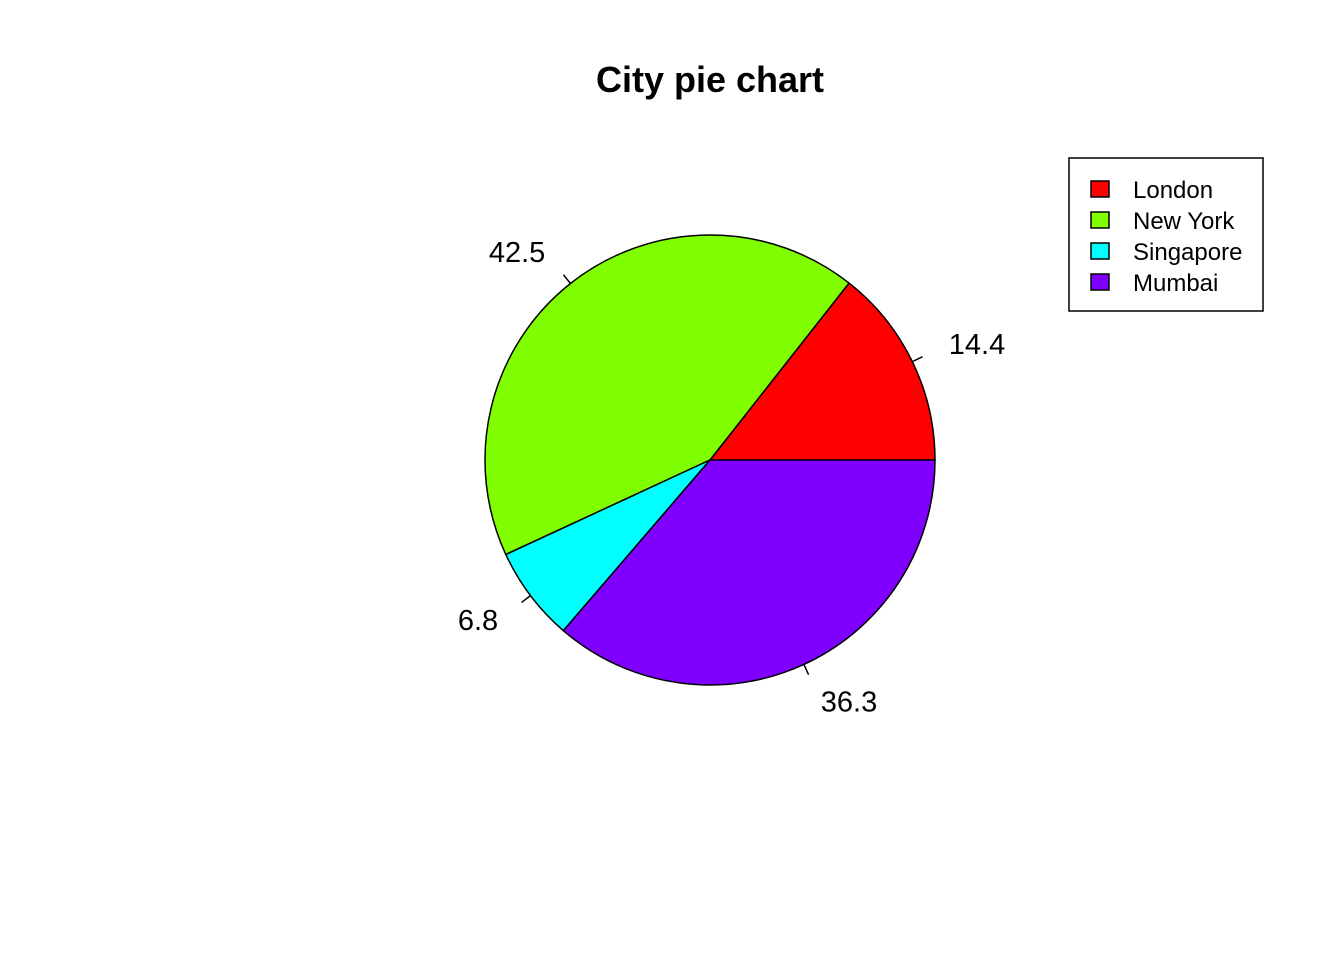  Describe the element at coordinates (1173, 190) in the screenshot. I see `legend-label: London` at that location.